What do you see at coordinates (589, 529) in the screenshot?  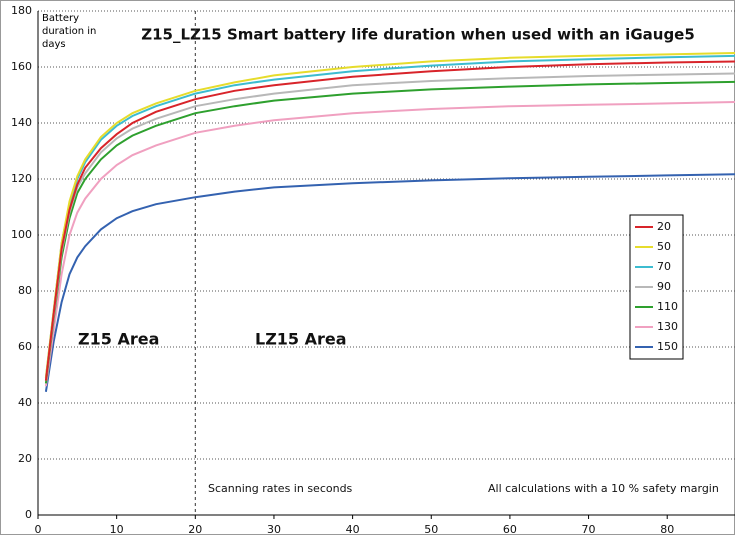 I see `x-tick-label: 70` at bounding box center [589, 529].